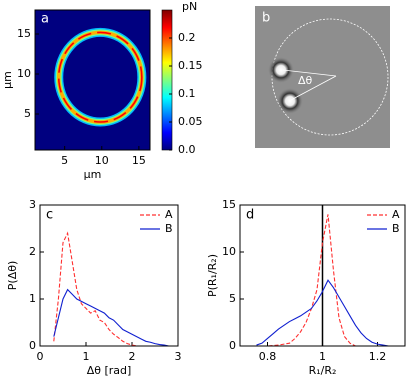 The image size is (415, 377). What do you see at coordinates (12, 275) in the screenshot?
I see `y-axis-label: P(Δθ)` at bounding box center [12, 275].